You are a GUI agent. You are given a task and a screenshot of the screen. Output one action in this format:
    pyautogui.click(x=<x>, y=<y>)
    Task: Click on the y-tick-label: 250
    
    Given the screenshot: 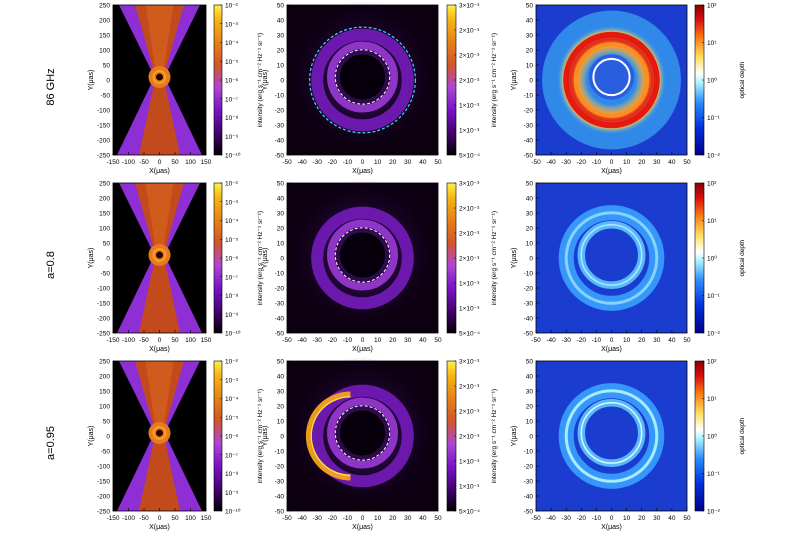 What is the action you would take?
    pyautogui.click(x=104, y=362)
    